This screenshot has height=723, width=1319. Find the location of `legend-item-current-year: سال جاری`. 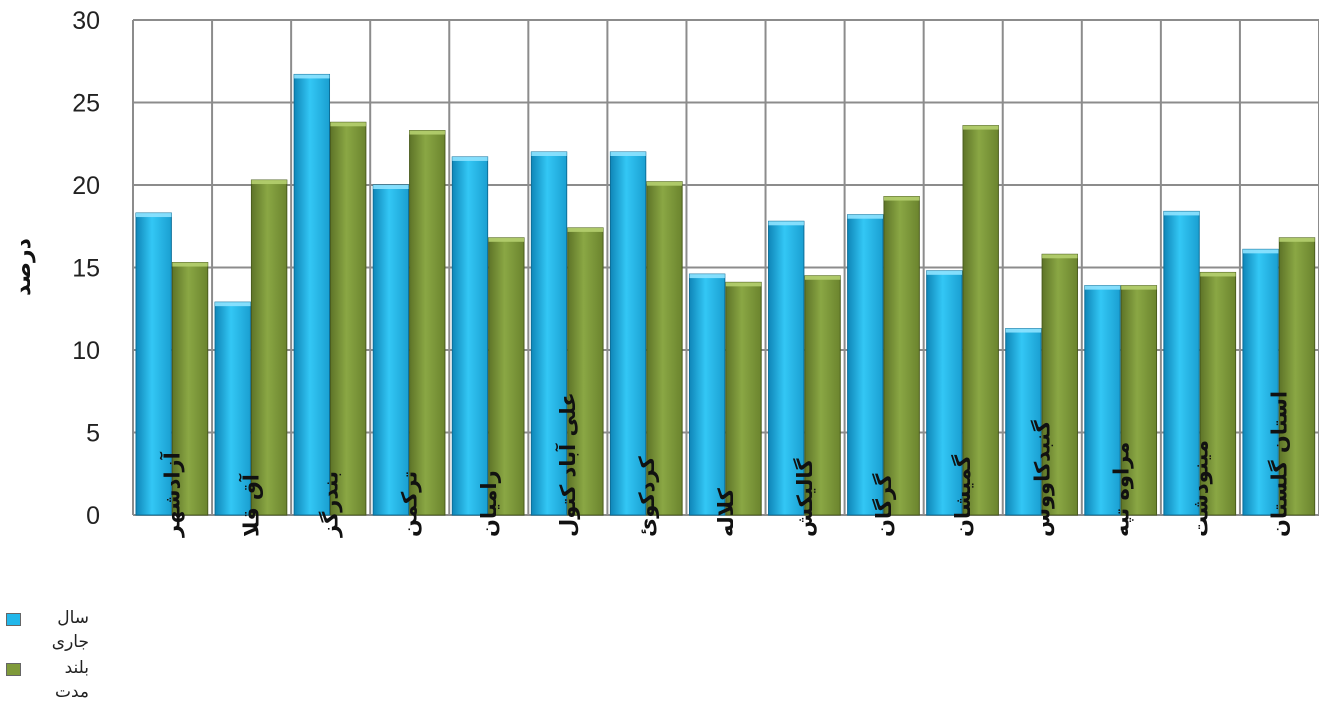

legend-item-current-year: سال جاری is located at coordinates (61, 630).